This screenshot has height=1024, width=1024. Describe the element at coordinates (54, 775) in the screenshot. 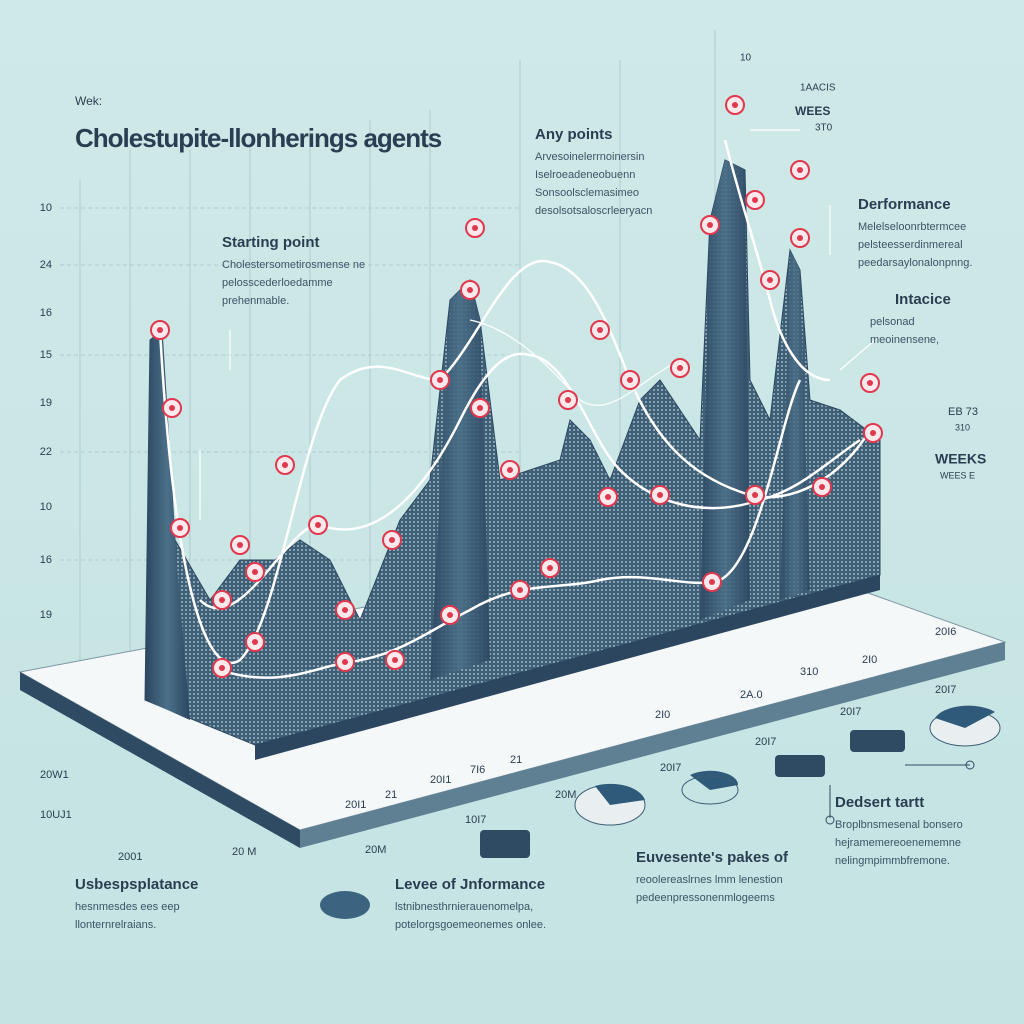

I see `base-label: 20W1` at that location.